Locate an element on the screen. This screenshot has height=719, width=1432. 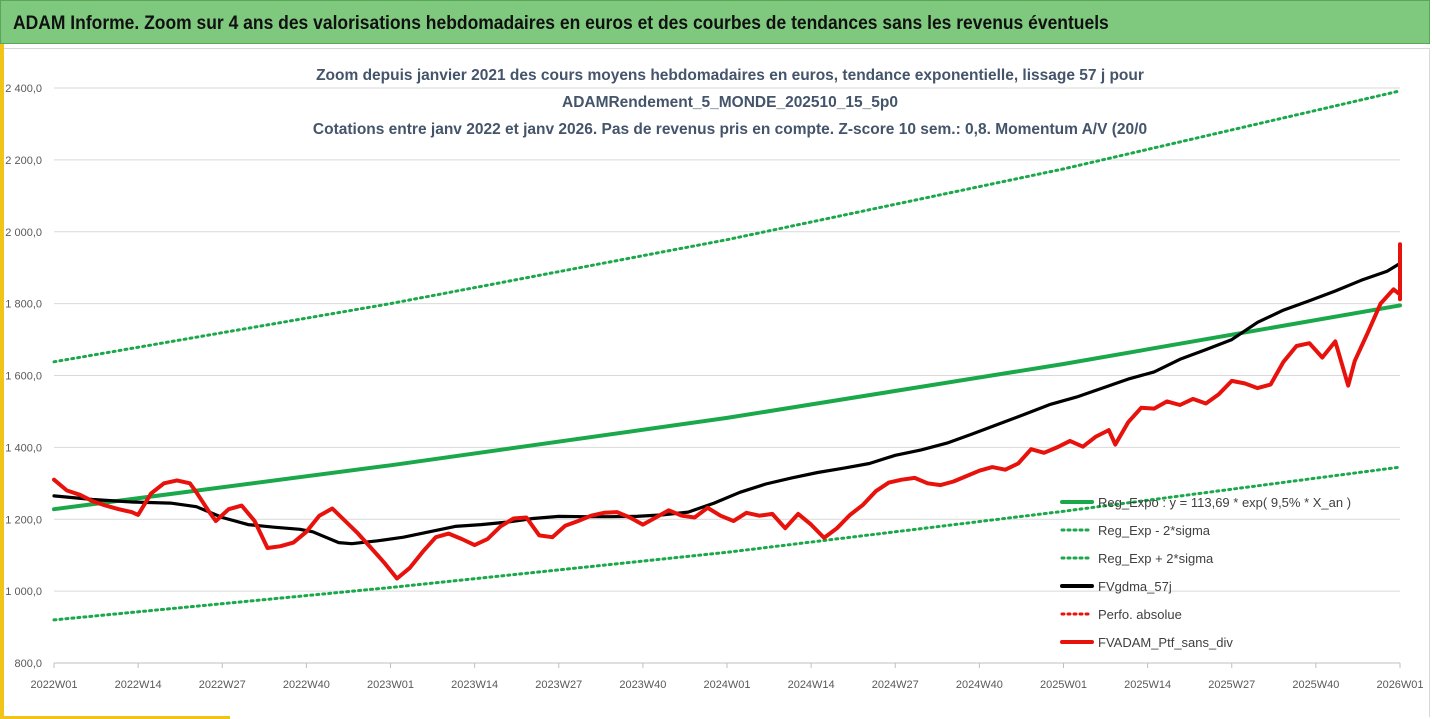
x-tick-label: 2024W14 is located at coordinates (811, 685).